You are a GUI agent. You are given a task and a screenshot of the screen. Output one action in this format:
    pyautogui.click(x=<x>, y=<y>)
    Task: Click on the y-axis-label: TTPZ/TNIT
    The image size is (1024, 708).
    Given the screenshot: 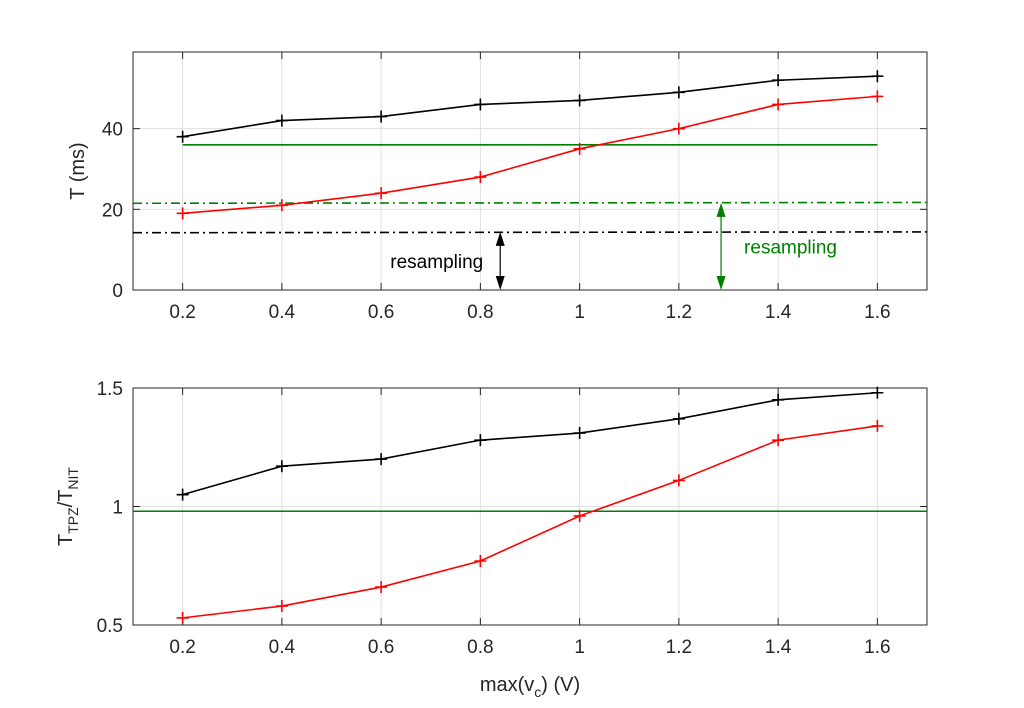 What is the action you would take?
    pyautogui.click(x=68, y=506)
    